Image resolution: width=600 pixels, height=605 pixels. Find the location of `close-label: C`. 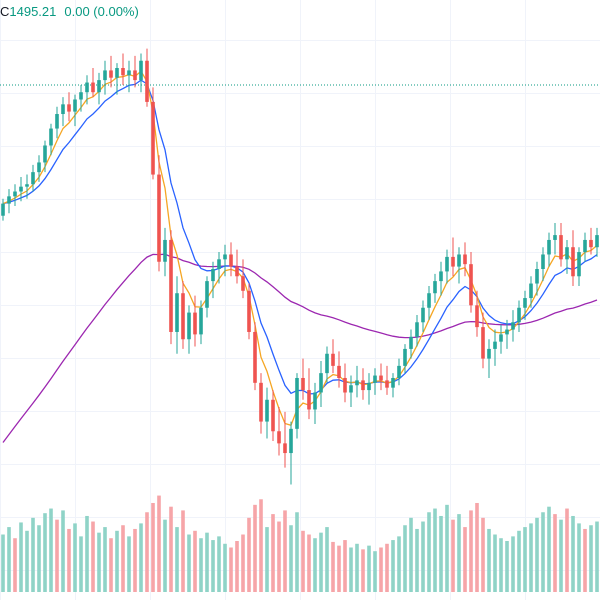

close-label: C is located at coordinates (5, 11).